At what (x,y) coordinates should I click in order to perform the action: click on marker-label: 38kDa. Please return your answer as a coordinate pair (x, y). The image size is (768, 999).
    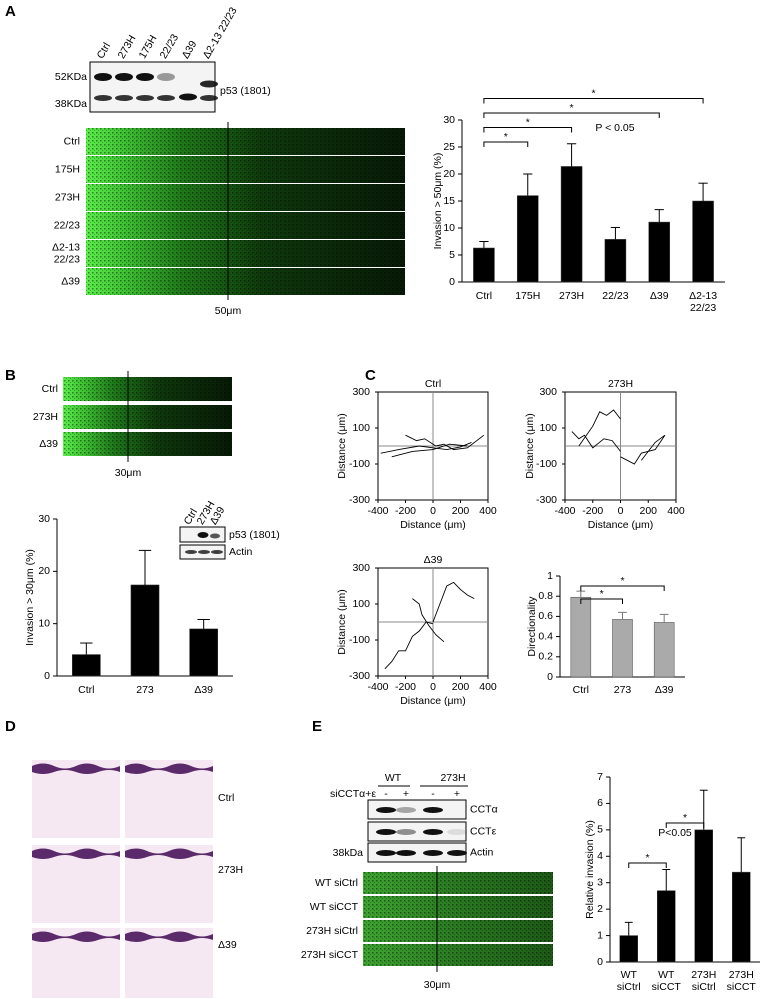
    Looking at the image, I should click on (348, 853).